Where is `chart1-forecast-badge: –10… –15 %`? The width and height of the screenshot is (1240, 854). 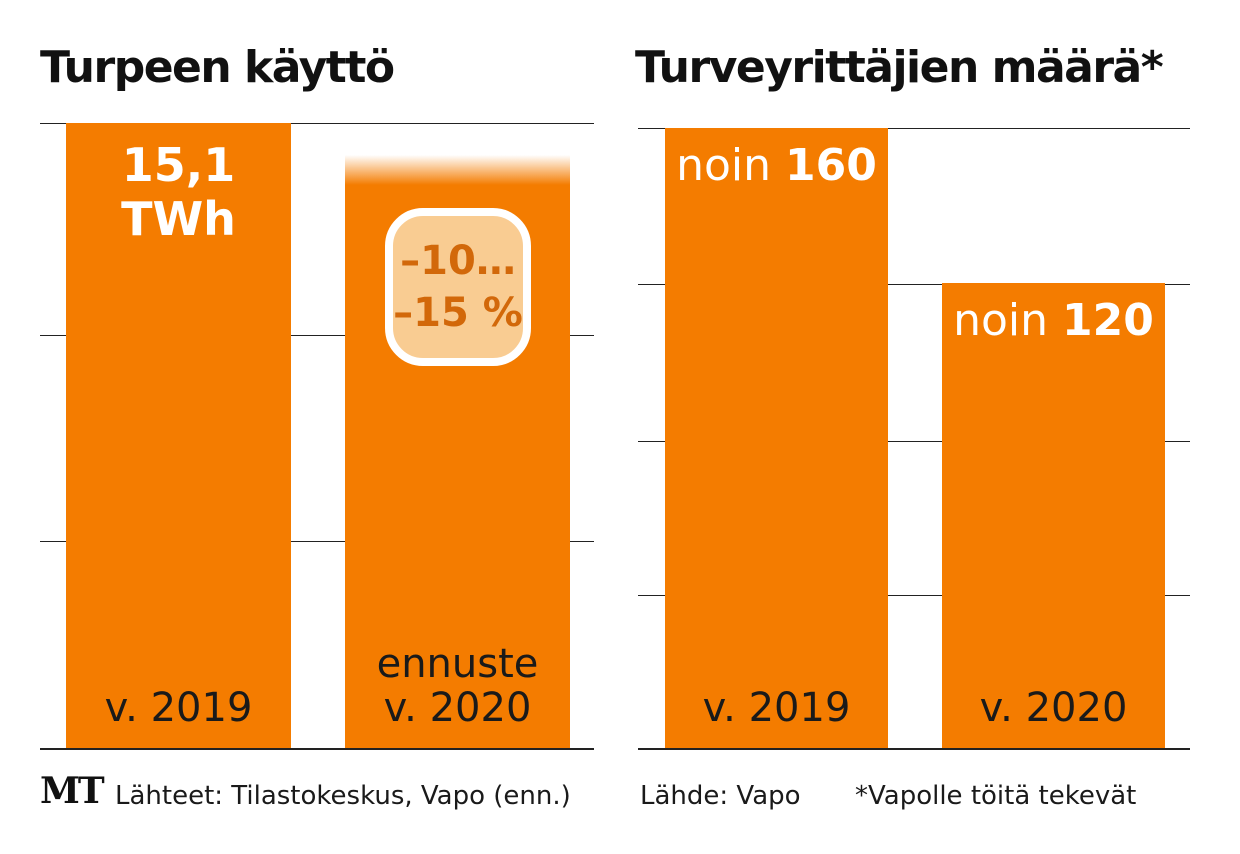
chart1-forecast-badge: –10… –15 % is located at coordinates (458, 287).